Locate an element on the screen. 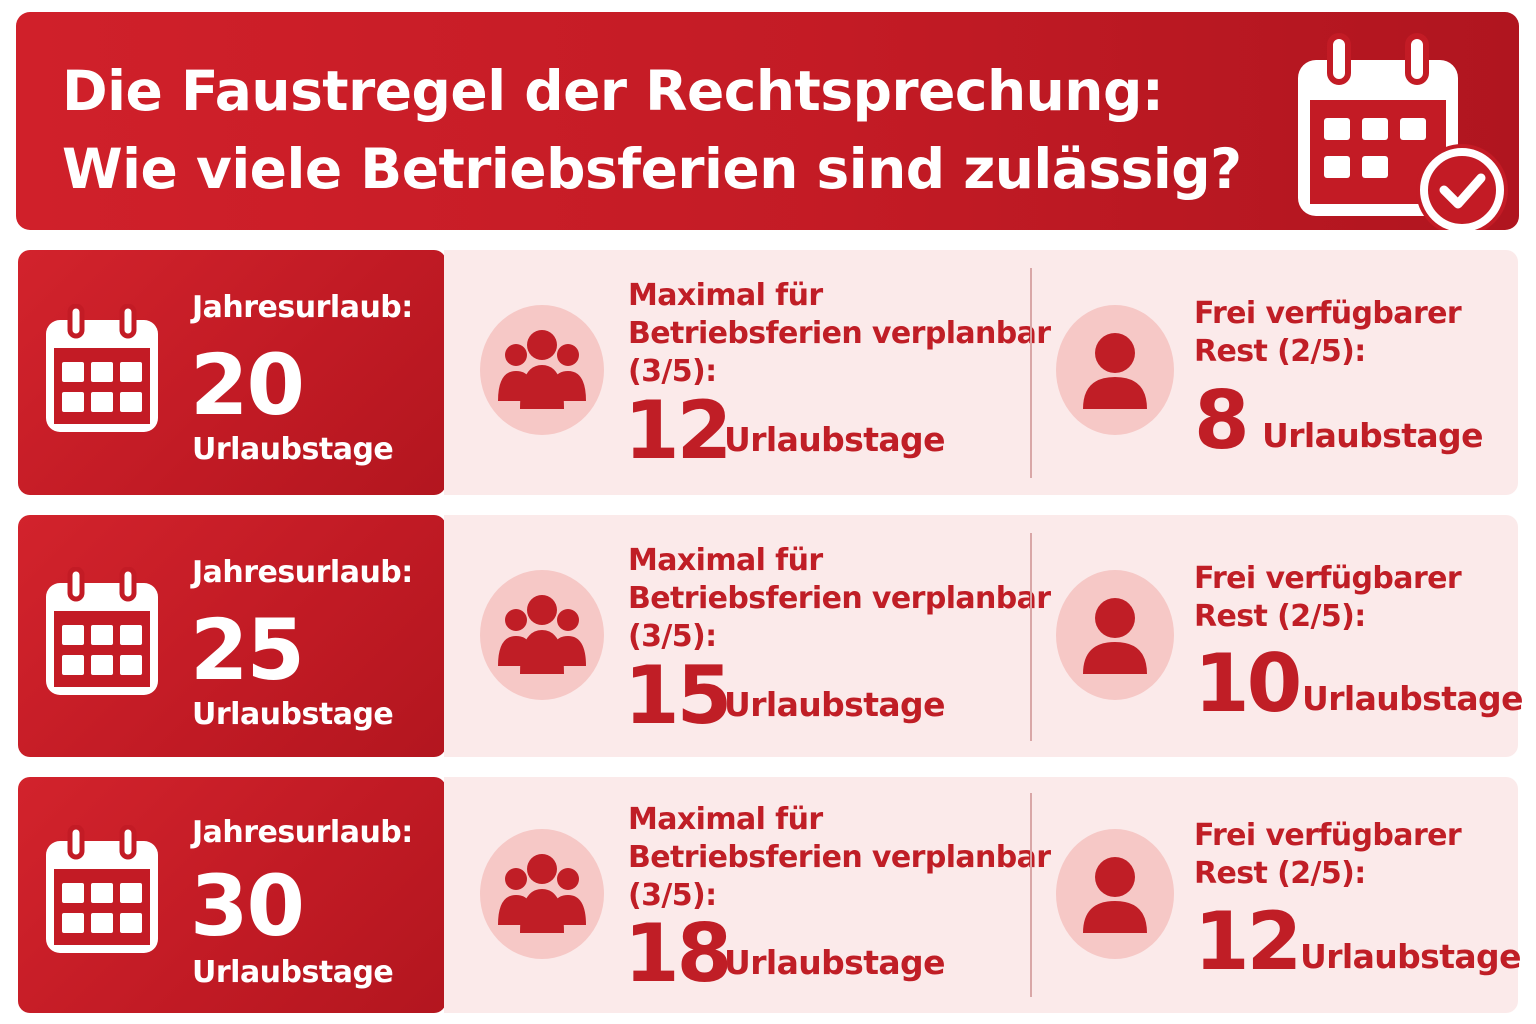 The height and width of the screenshot is (1024, 1536). free-rest-value: 12 is located at coordinates (1248, 941).